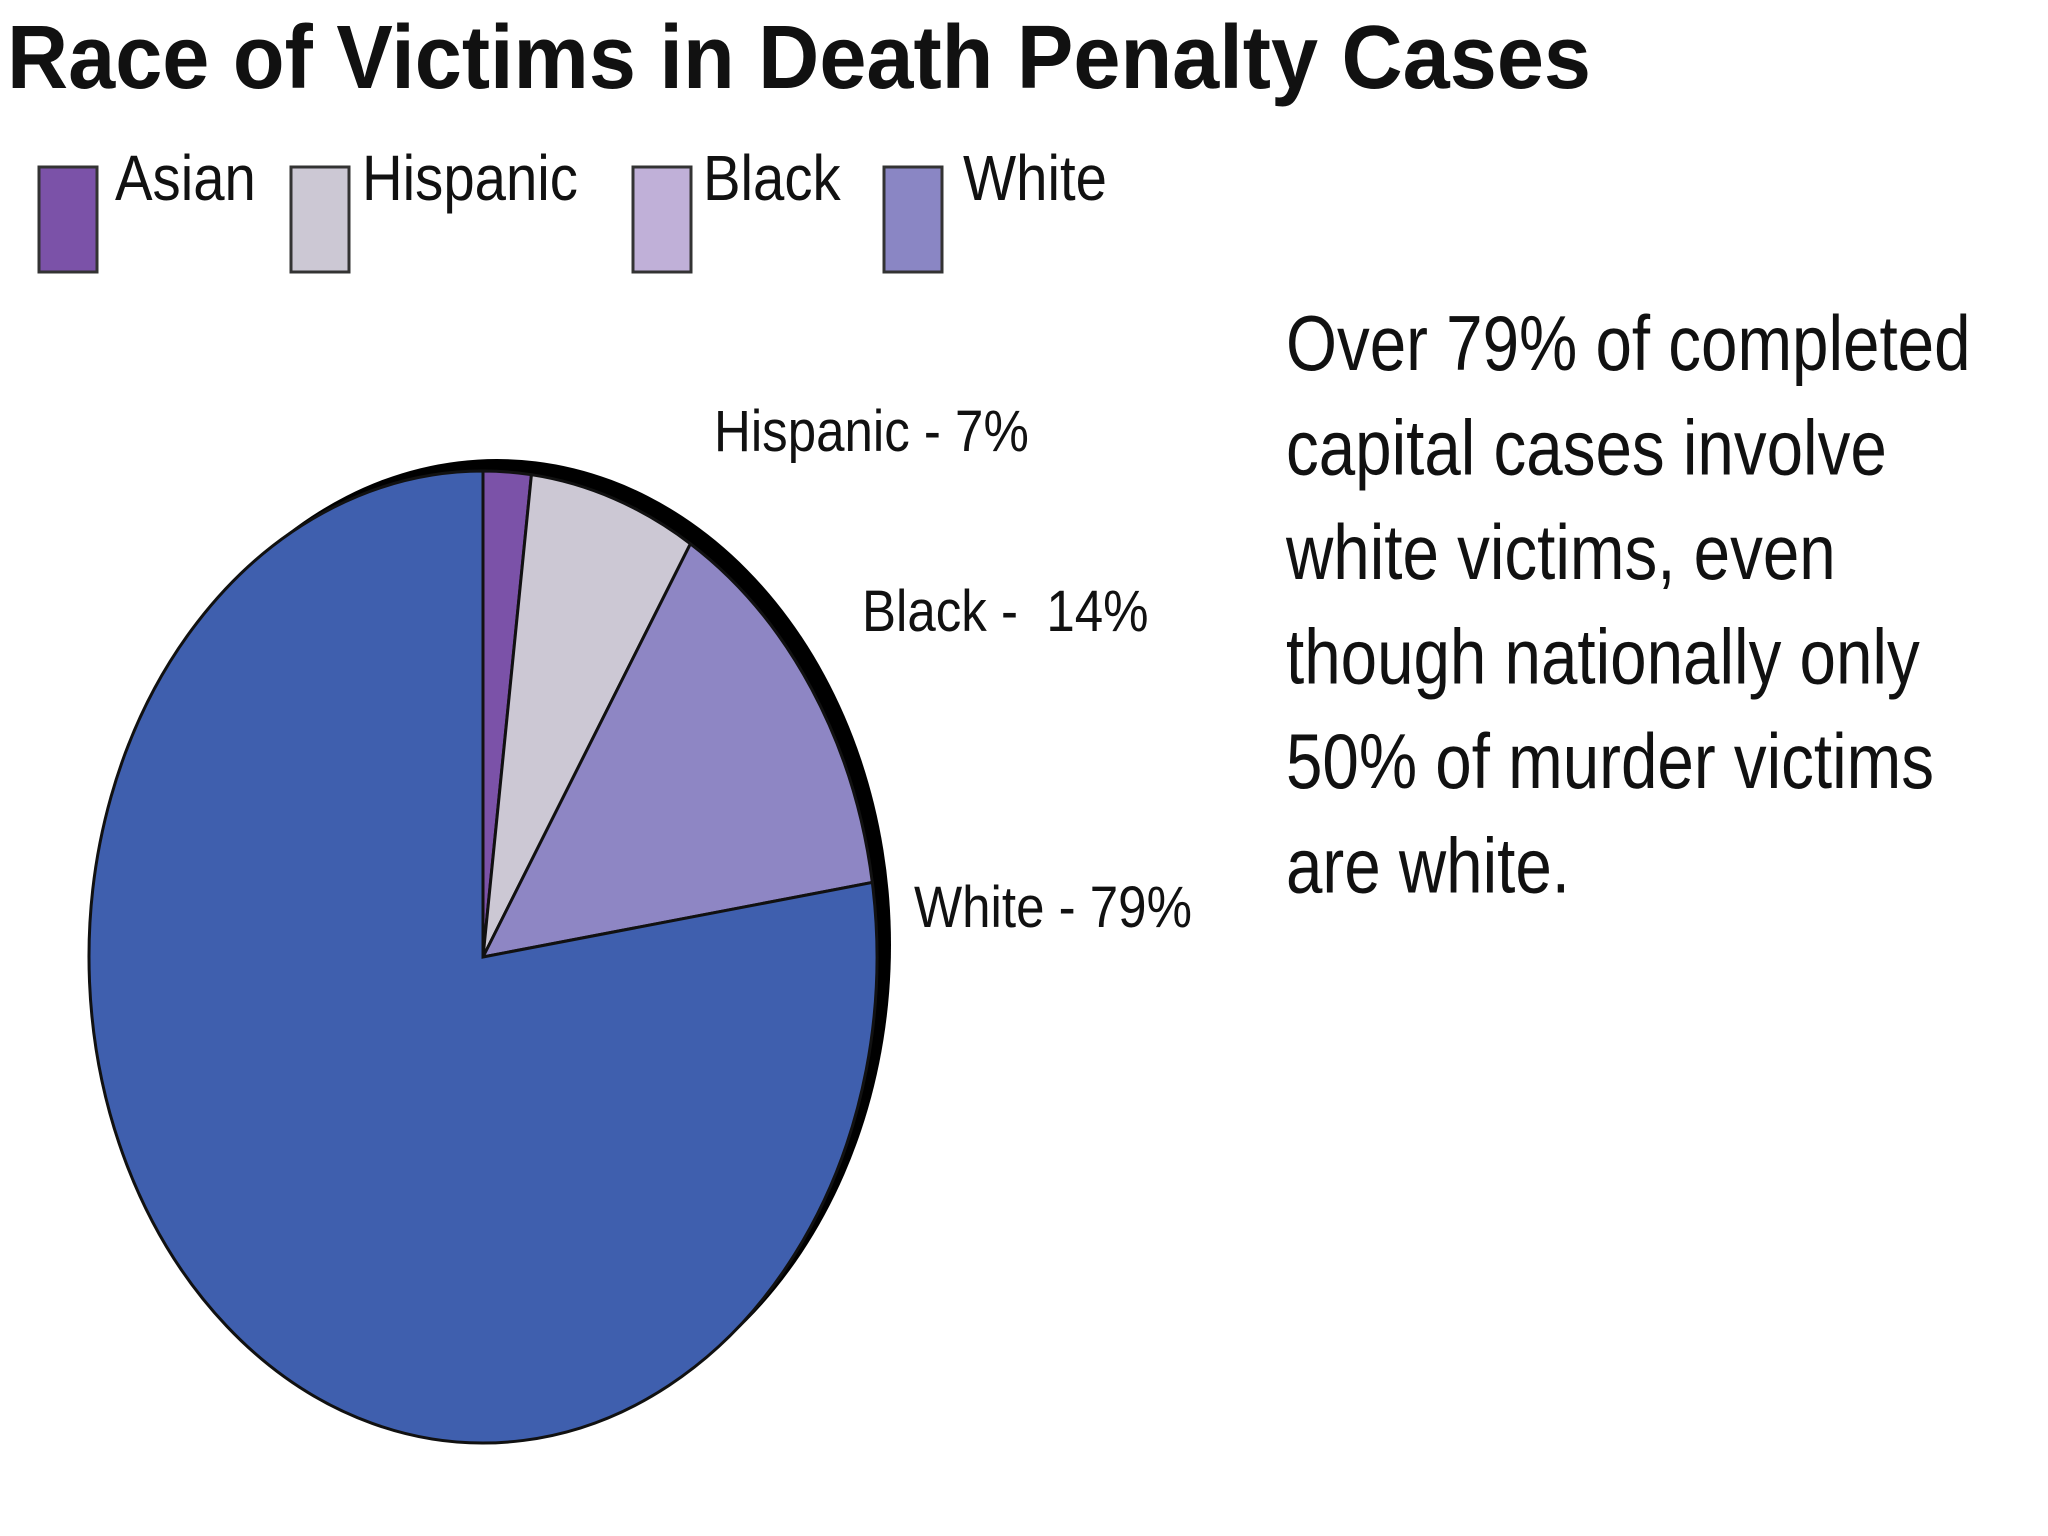 Image resolution: width=2048 pixels, height=1536 pixels. I want to click on legend-label: White, so click(1035, 178).